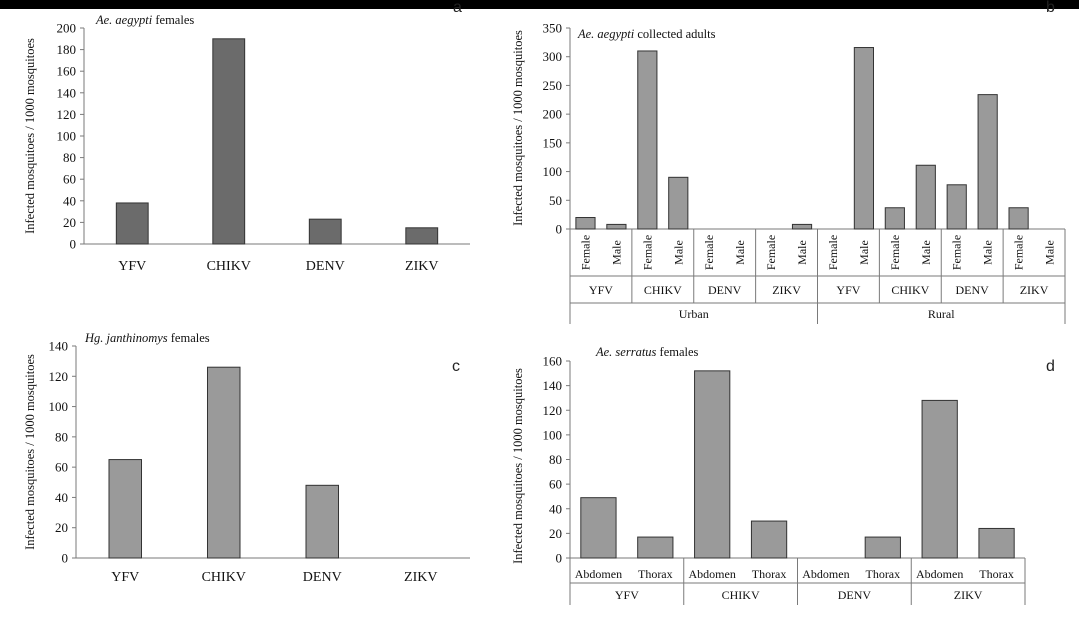 Image resolution: width=1079 pixels, height=635 pixels. Describe the element at coordinates (741, 595) in the screenshot. I see `group-label: CHIKV` at that location.